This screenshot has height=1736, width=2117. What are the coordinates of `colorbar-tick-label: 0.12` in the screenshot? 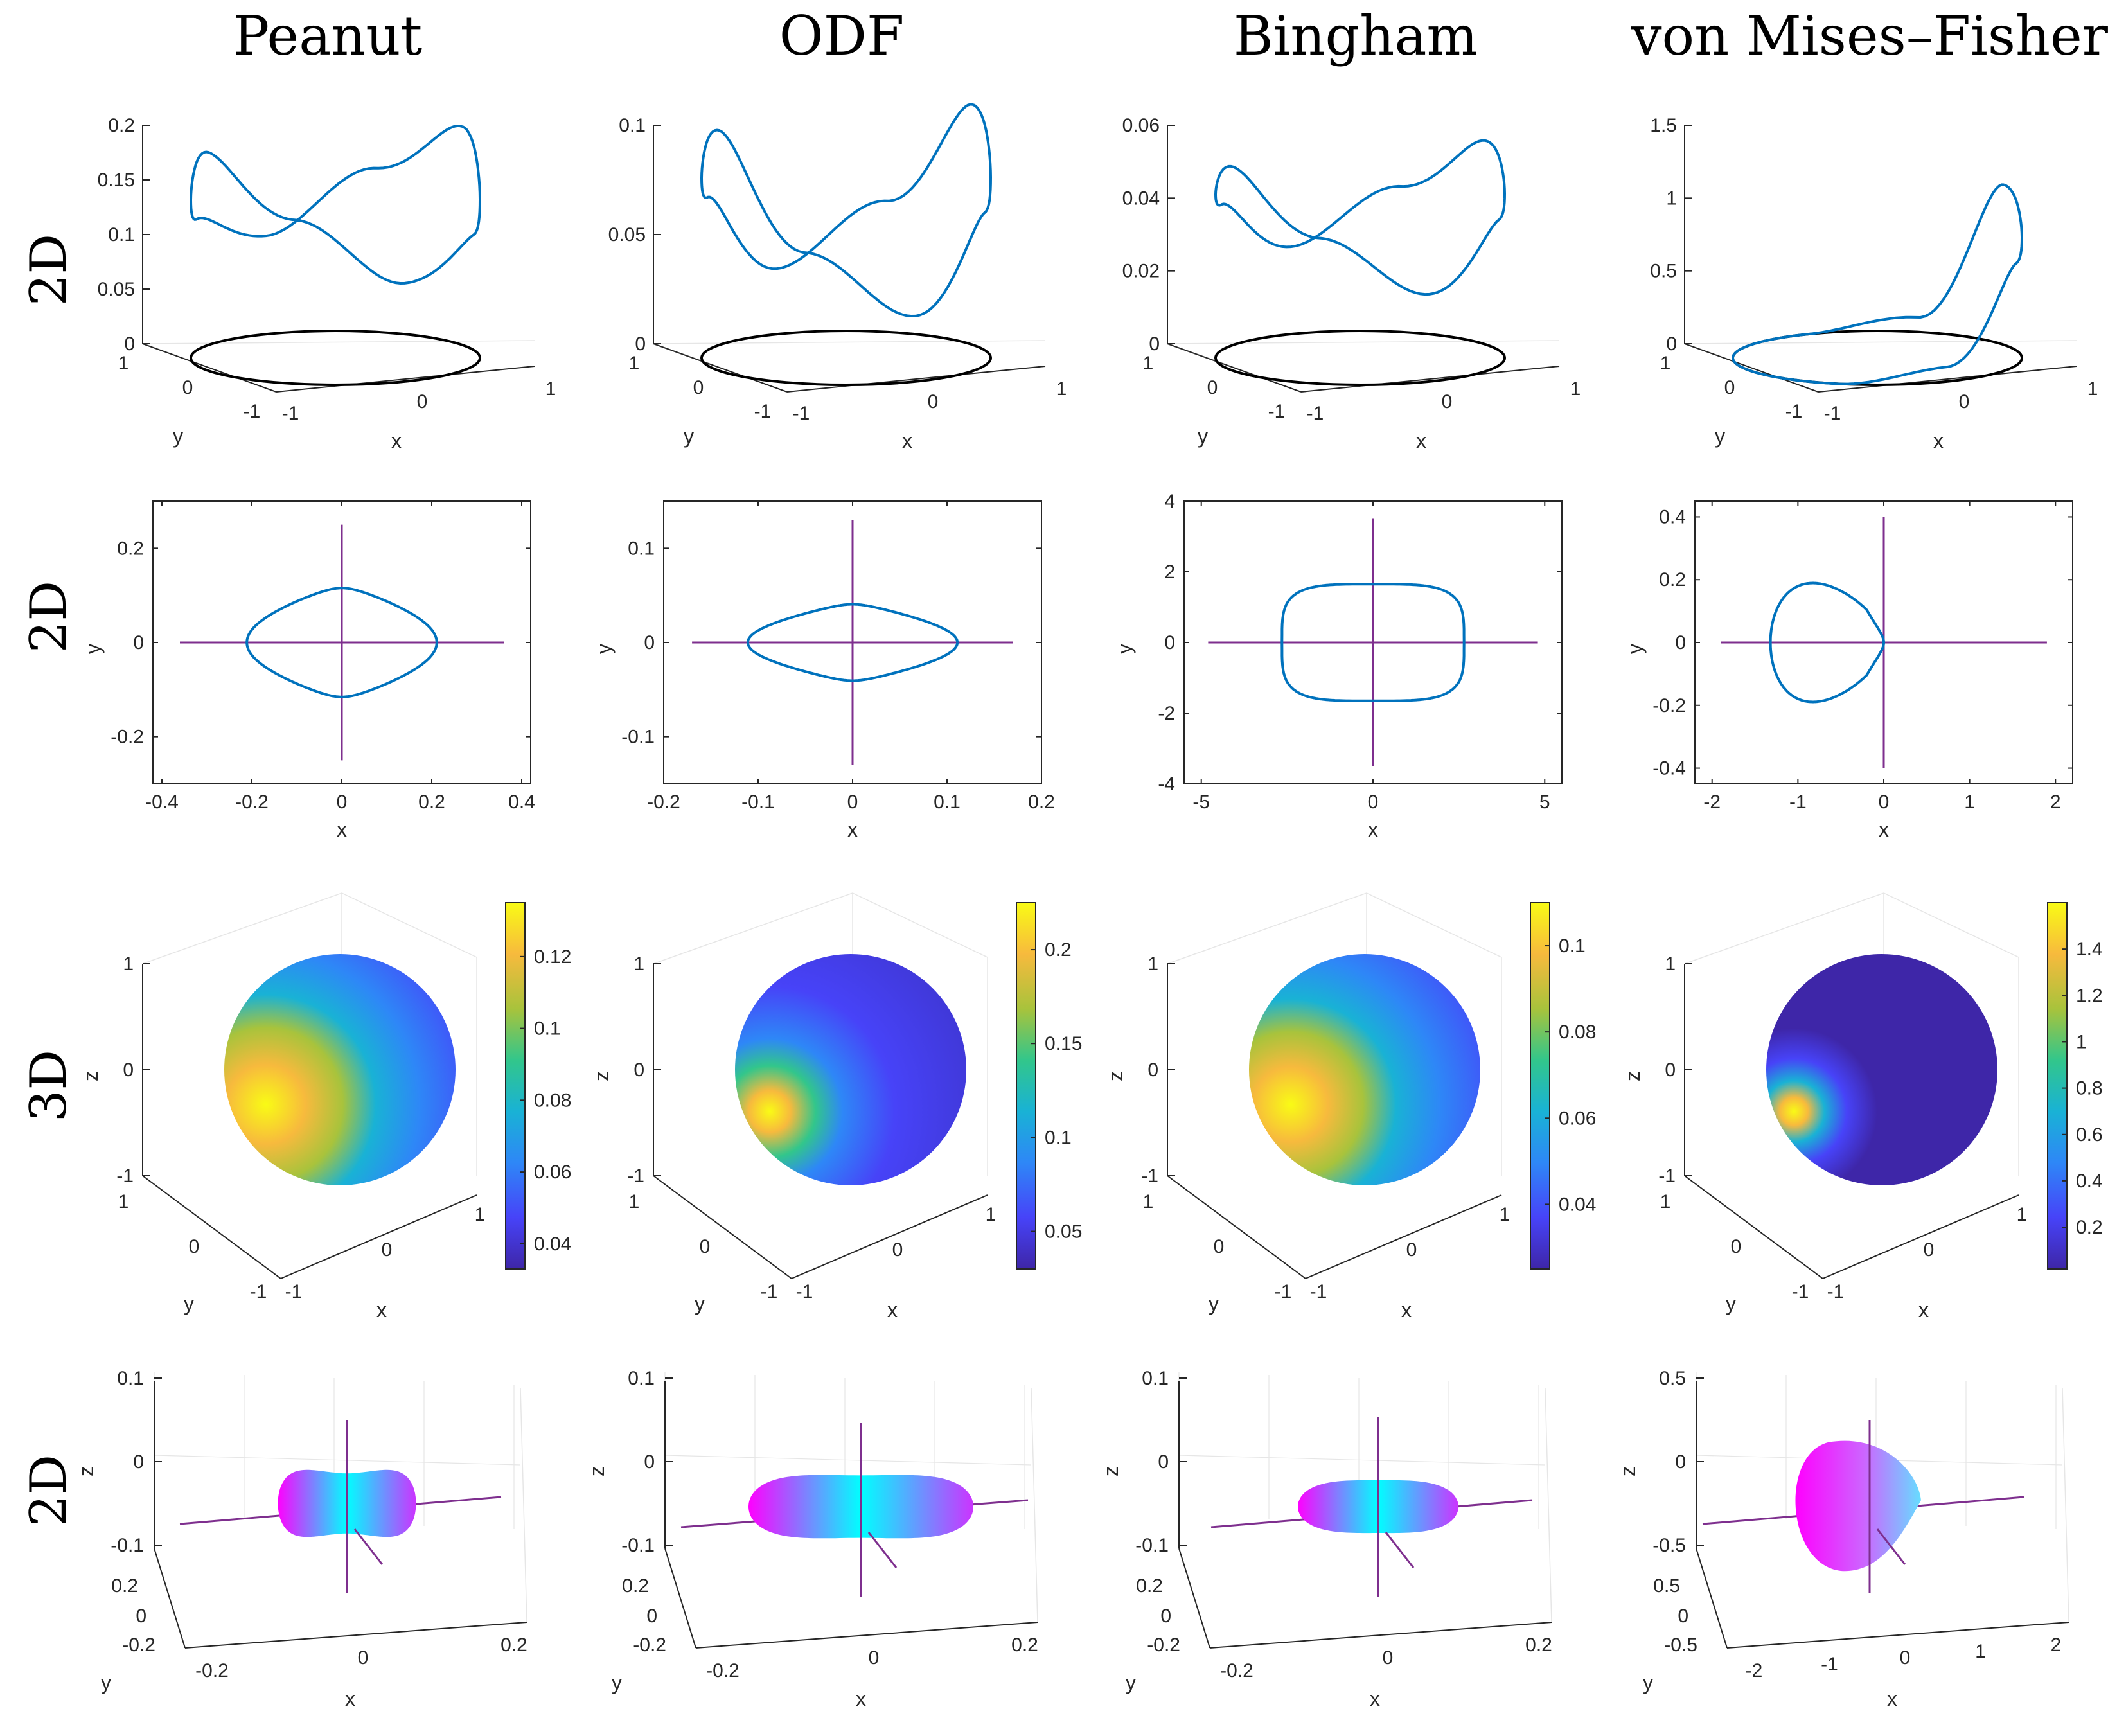 It's located at (552, 957).